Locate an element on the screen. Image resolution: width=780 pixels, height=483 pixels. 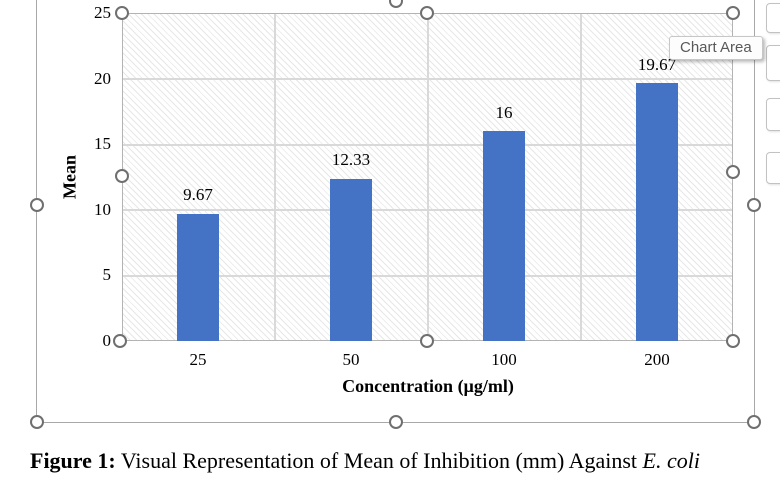
selection-handle-plot-bottom-left is located at coordinates (120, 341).